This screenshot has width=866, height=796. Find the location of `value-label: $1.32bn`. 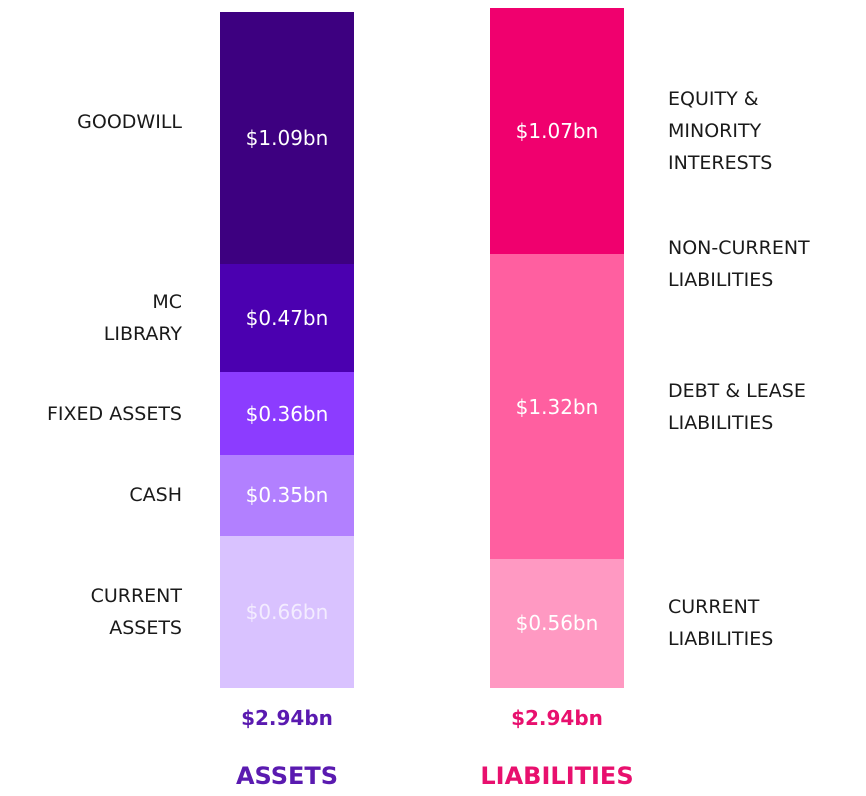

value-label: $1.32bn is located at coordinates (557, 406).